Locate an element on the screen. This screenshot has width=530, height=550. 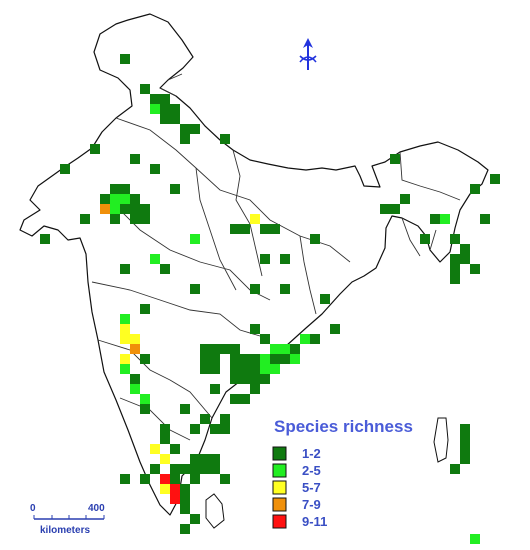
scale-unit-label: kilometers is located at coordinates (65, 530).